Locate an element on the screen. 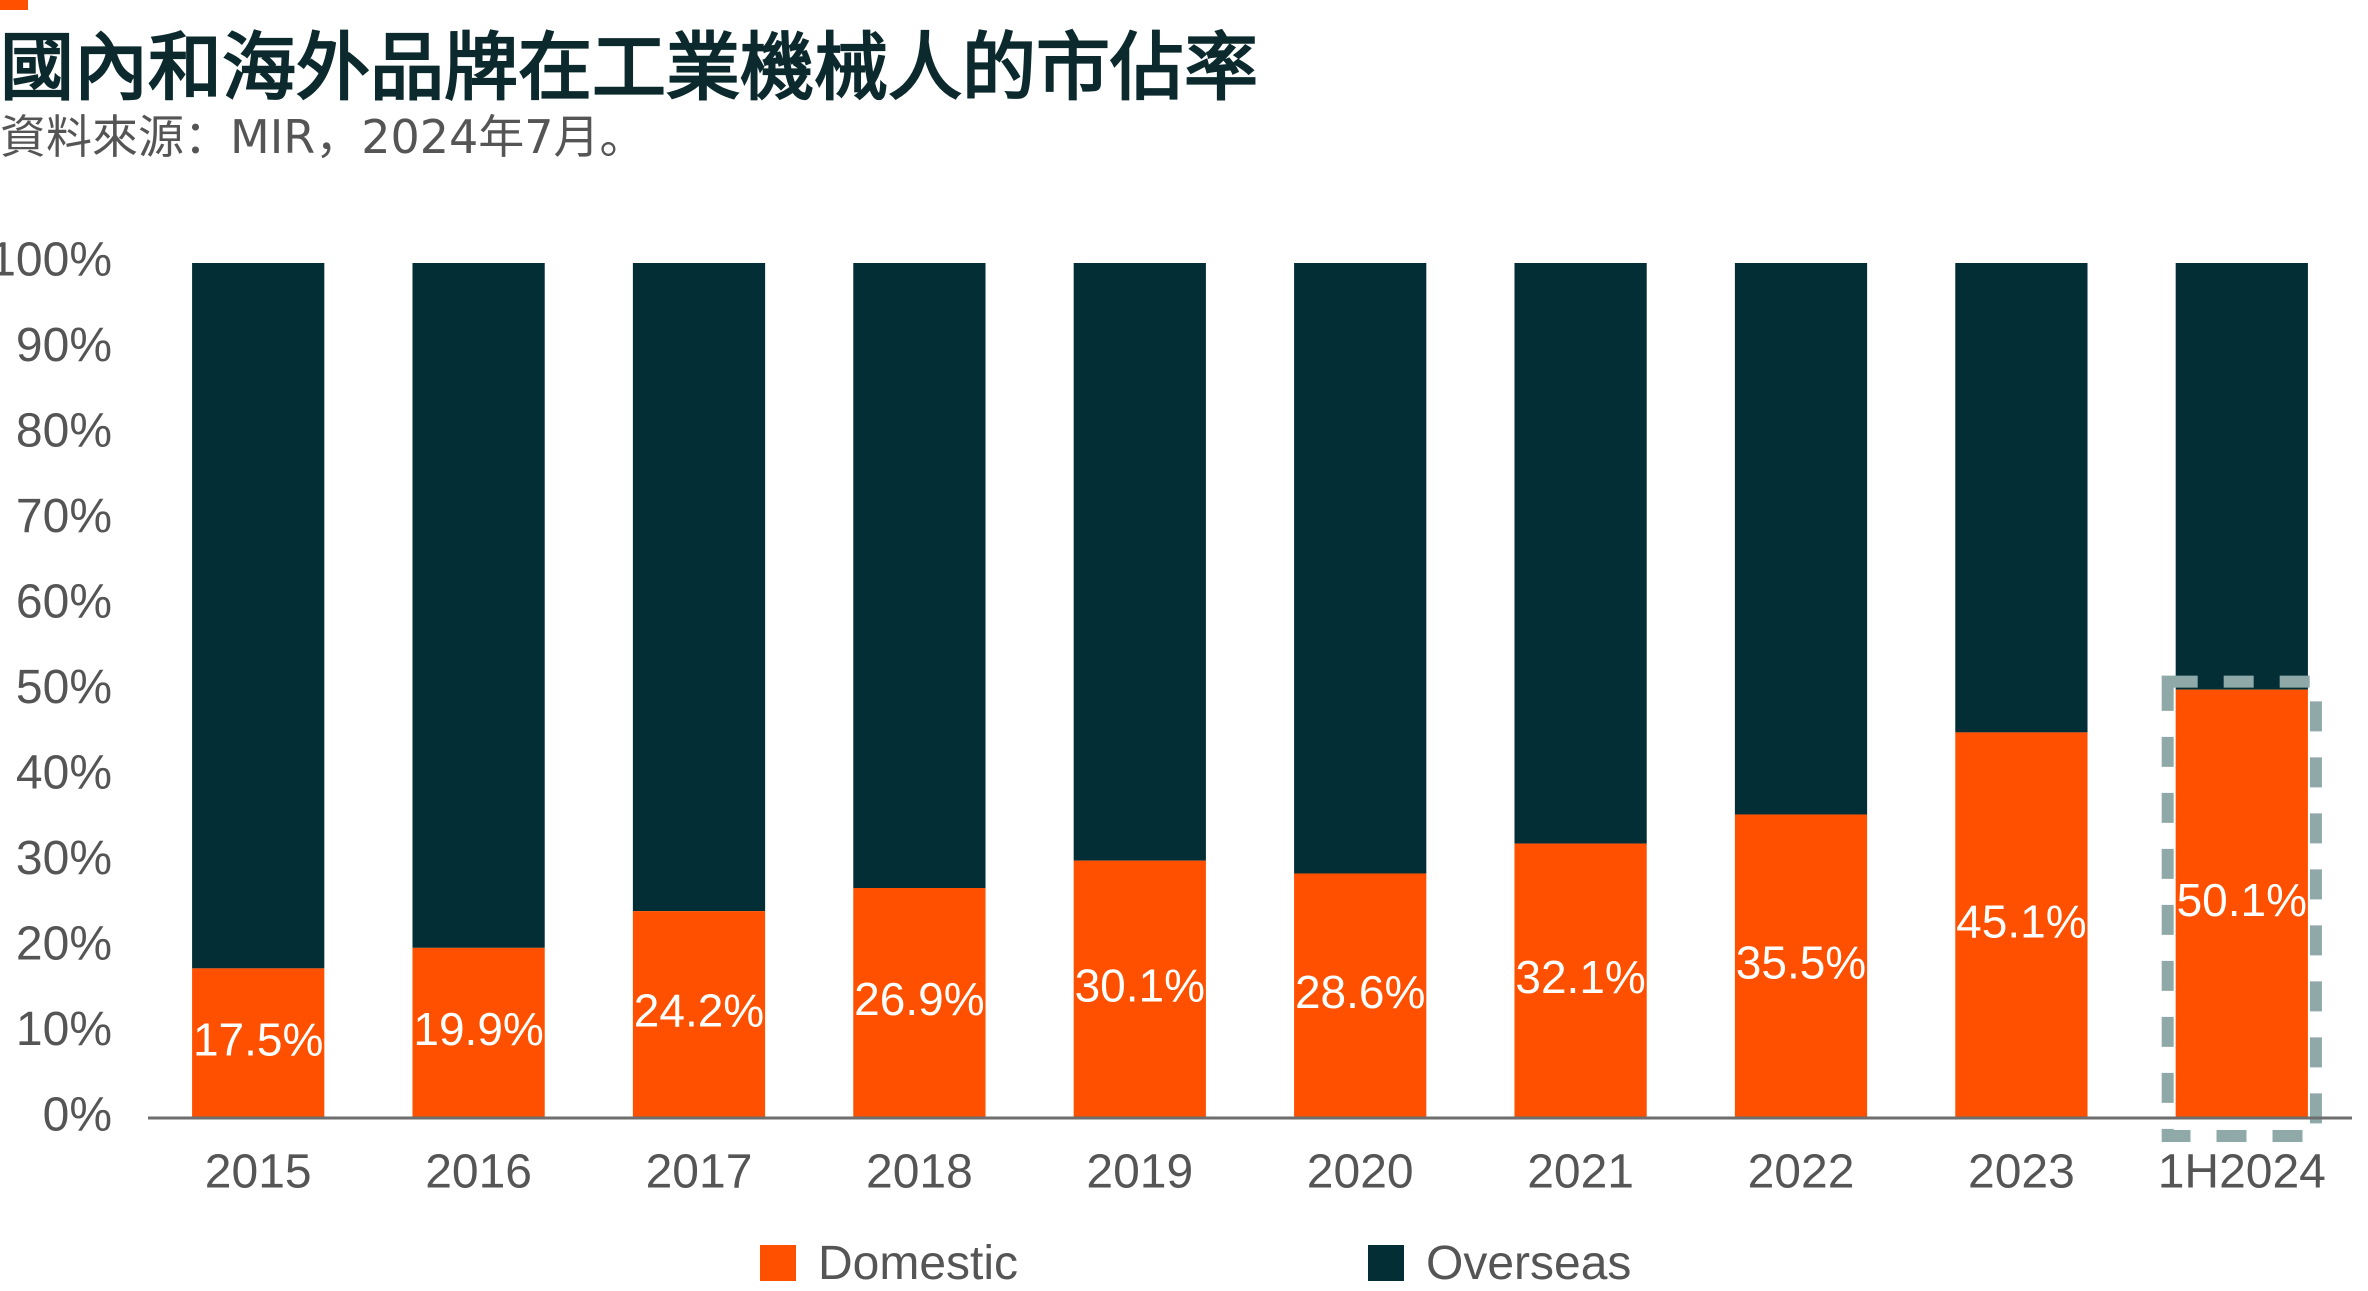 The image size is (2368, 1291). accent-mark is located at coordinates (14, 5).